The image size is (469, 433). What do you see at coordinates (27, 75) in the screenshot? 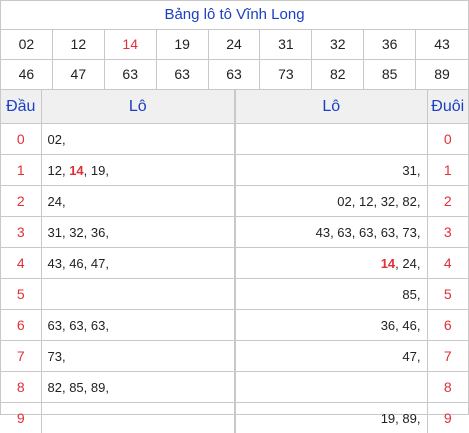
I see `result-number: 46` at bounding box center [27, 75].